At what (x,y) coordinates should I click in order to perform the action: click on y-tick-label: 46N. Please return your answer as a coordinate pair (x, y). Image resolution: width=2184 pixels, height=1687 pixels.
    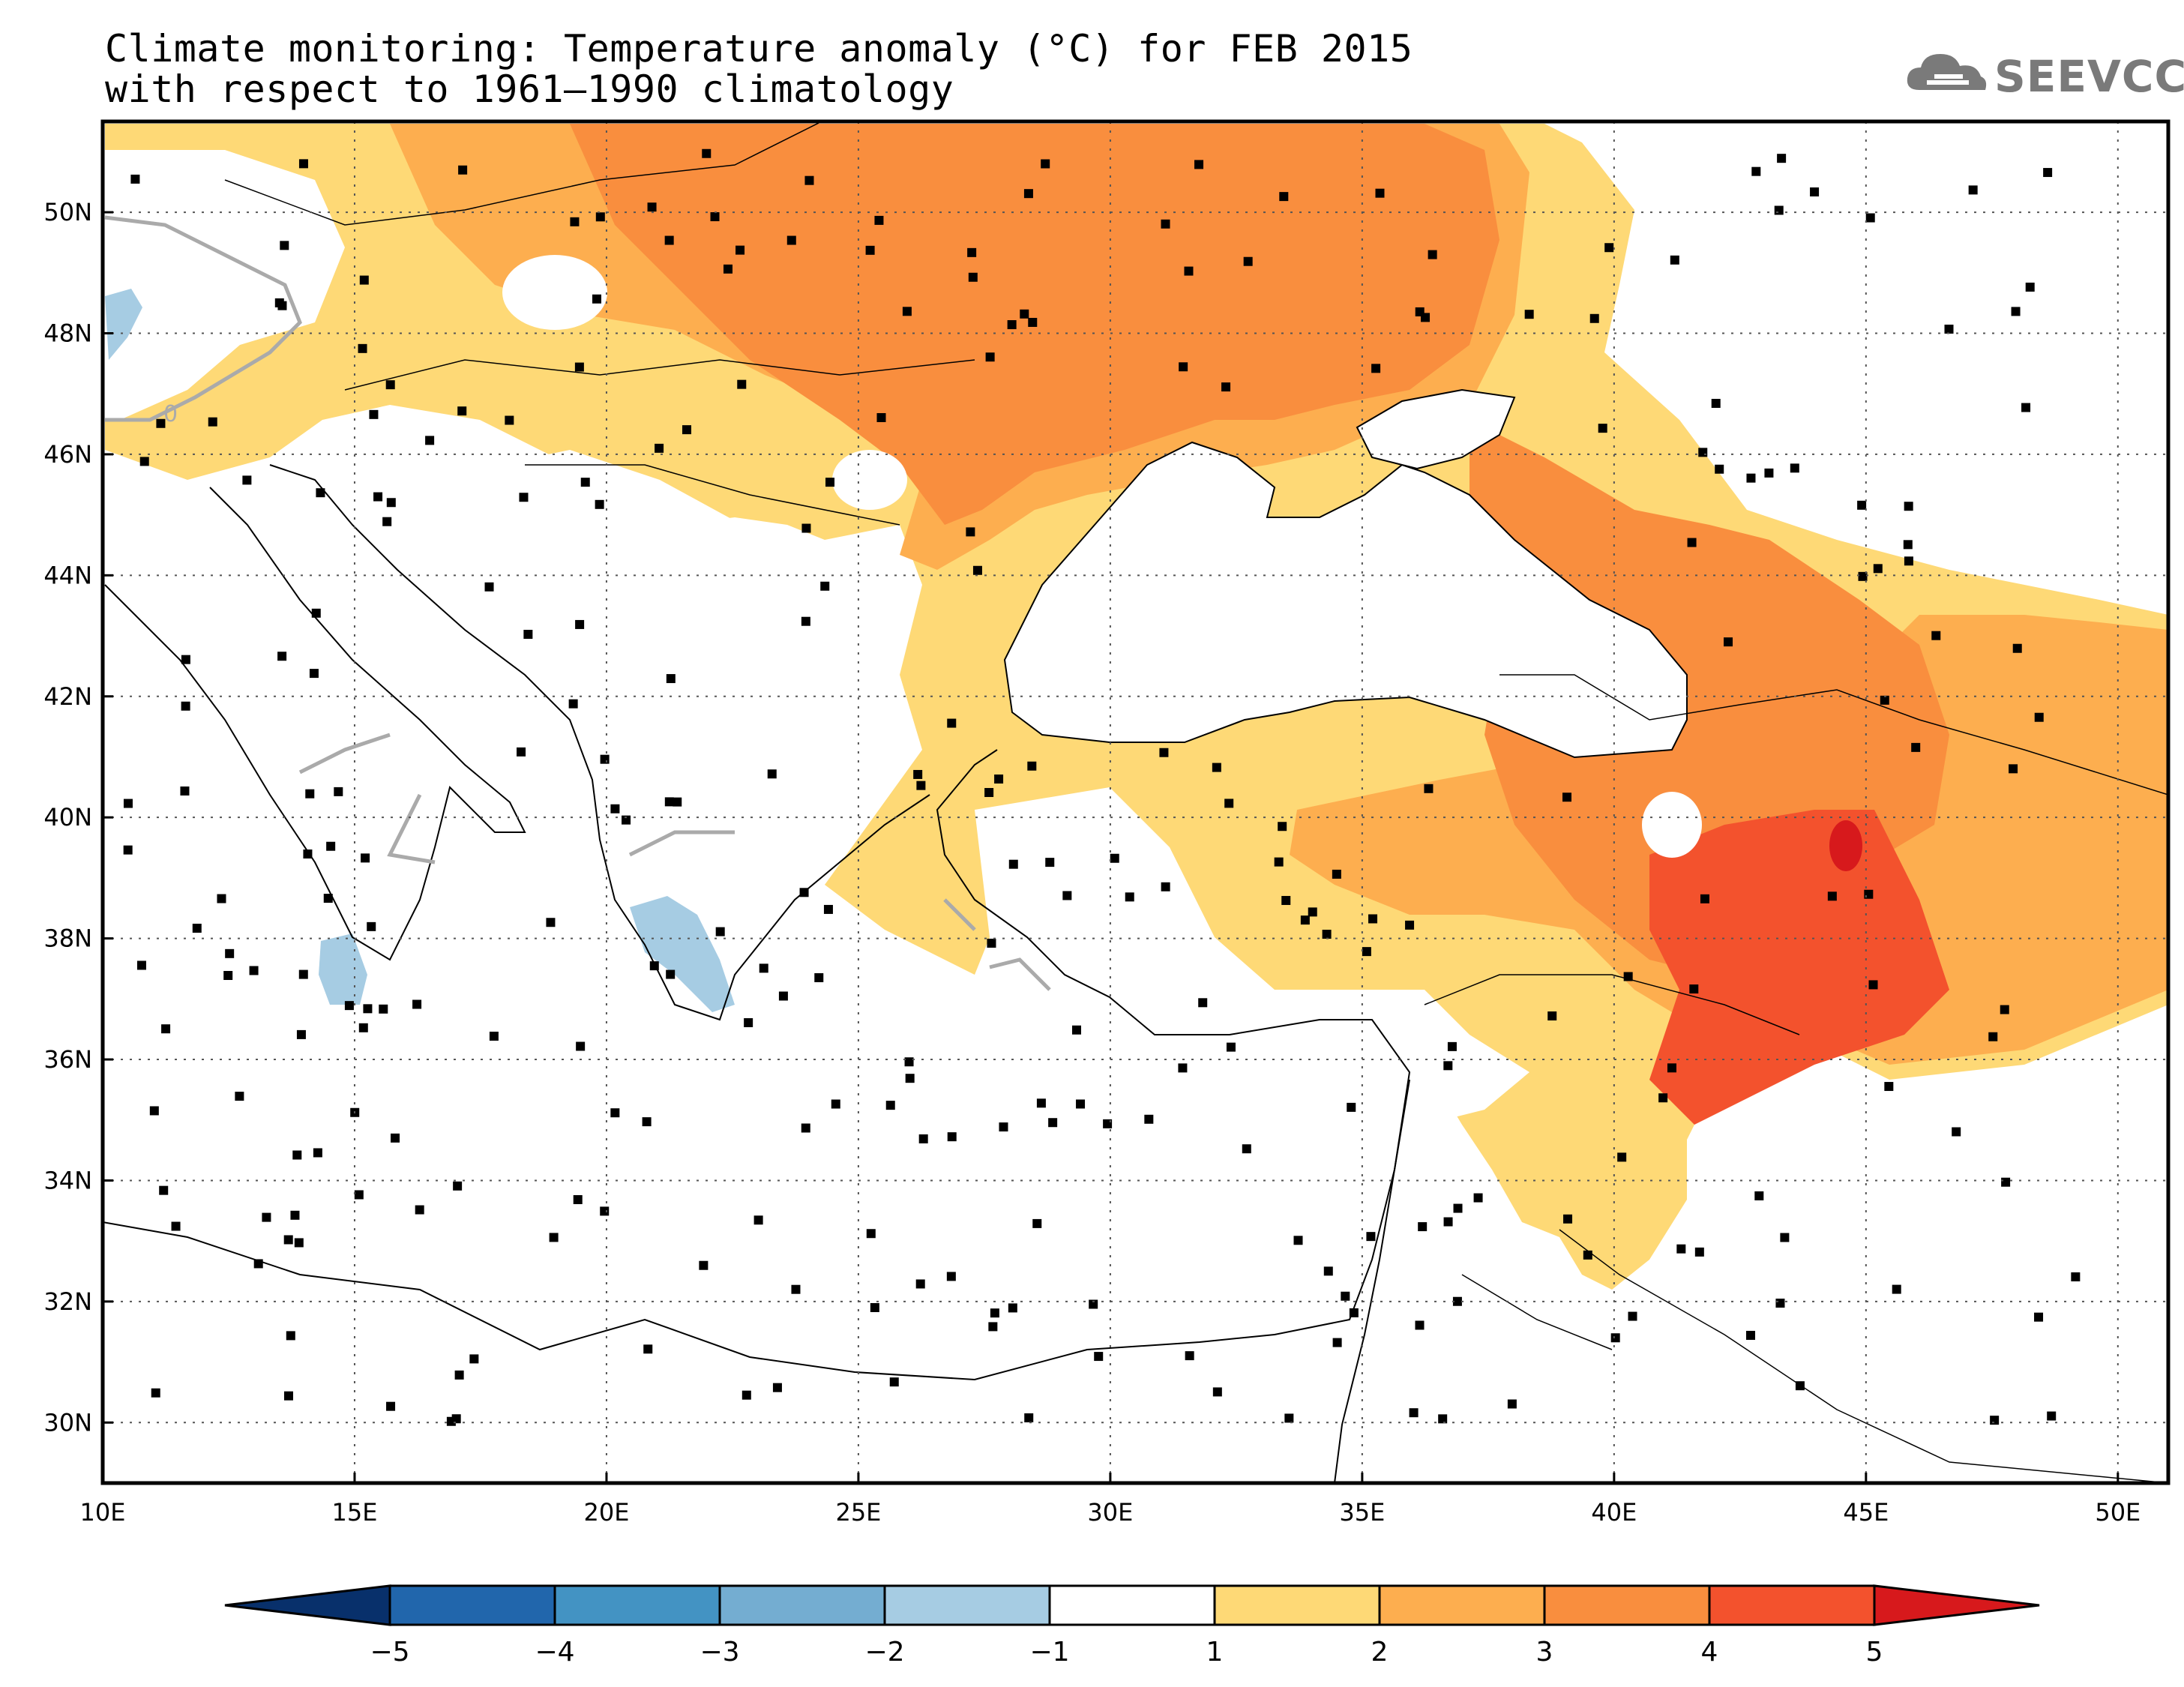
    Looking at the image, I should click on (67, 454).